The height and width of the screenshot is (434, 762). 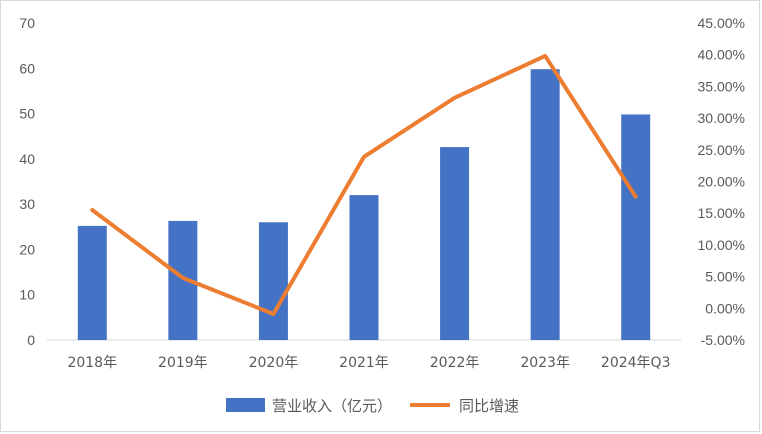 What do you see at coordinates (92, 363) in the screenshot?
I see `category-label: 2018年` at bounding box center [92, 363].